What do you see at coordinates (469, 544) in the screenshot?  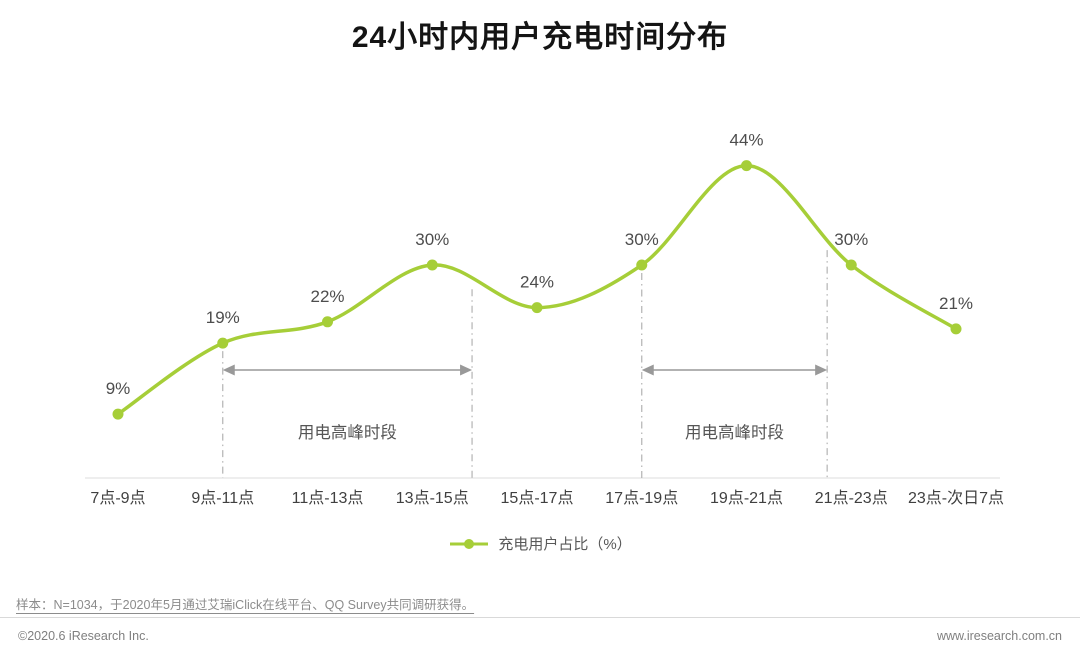 I see `legend-line-icon` at bounding box center [469, 544].